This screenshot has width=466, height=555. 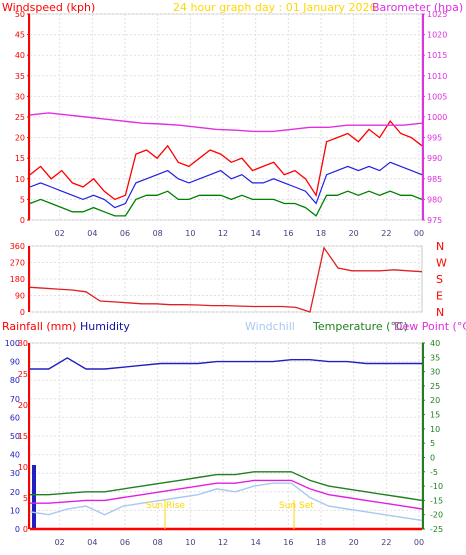 What do you see at coordinates (165, 506) in the screenshot?
I see `sunrise-label: Sun Rise` at bounding box center [165, 506].